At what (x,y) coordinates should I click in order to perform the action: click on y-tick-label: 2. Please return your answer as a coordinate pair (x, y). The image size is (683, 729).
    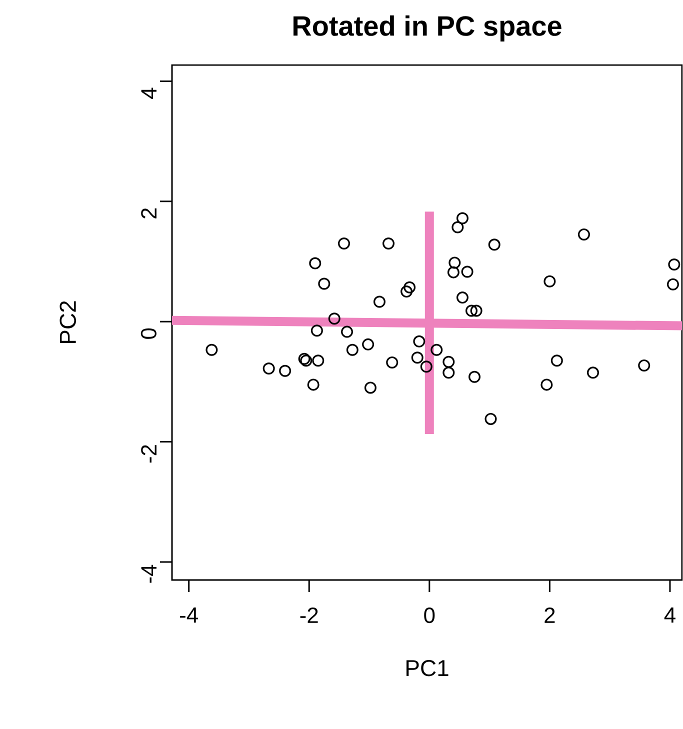
    Looking at the image, I should click on (149, 213).